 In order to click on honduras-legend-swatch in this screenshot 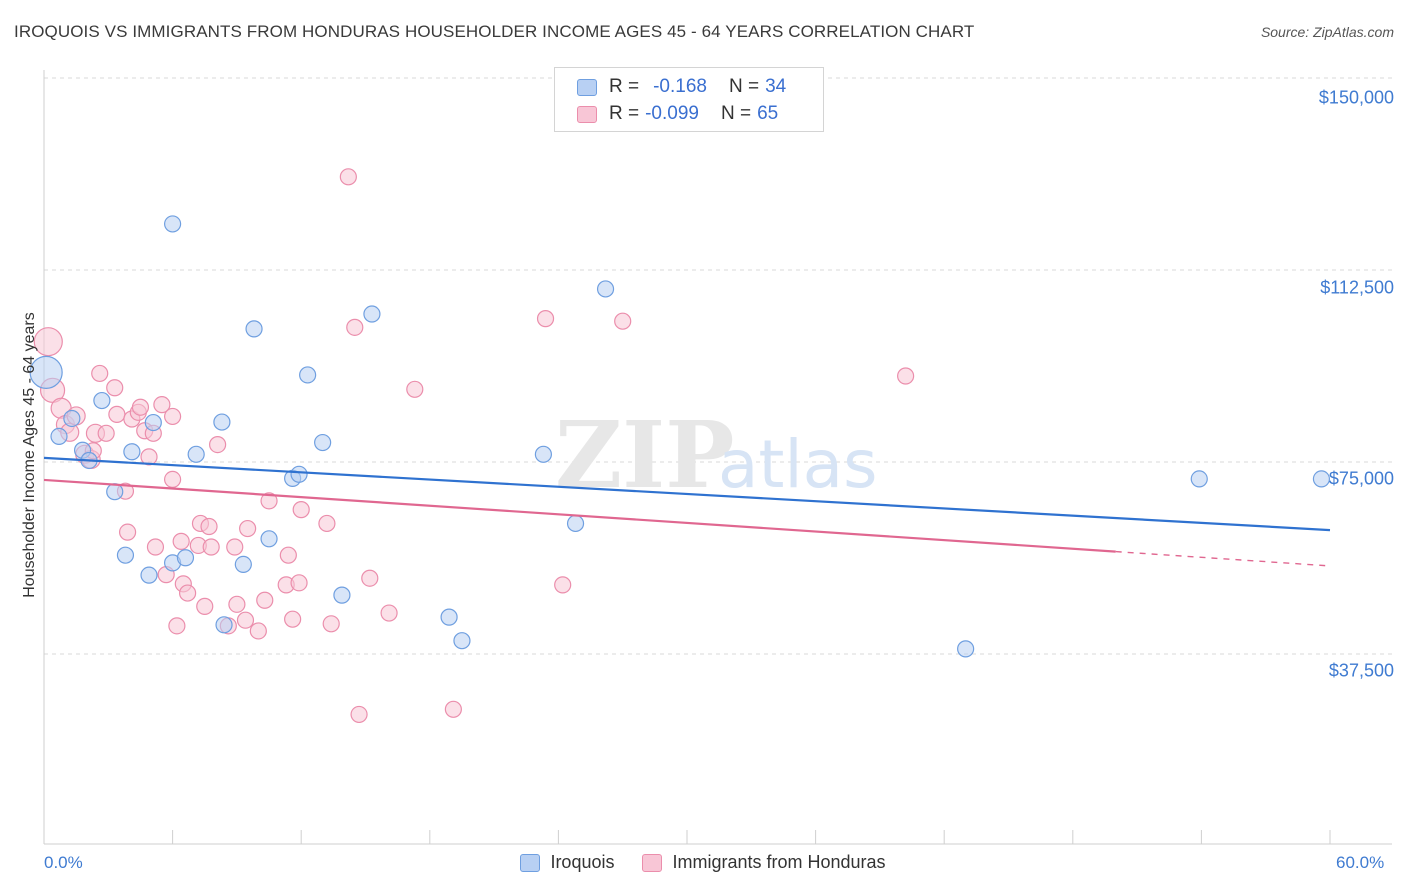, I will do `click(652, 862)`.